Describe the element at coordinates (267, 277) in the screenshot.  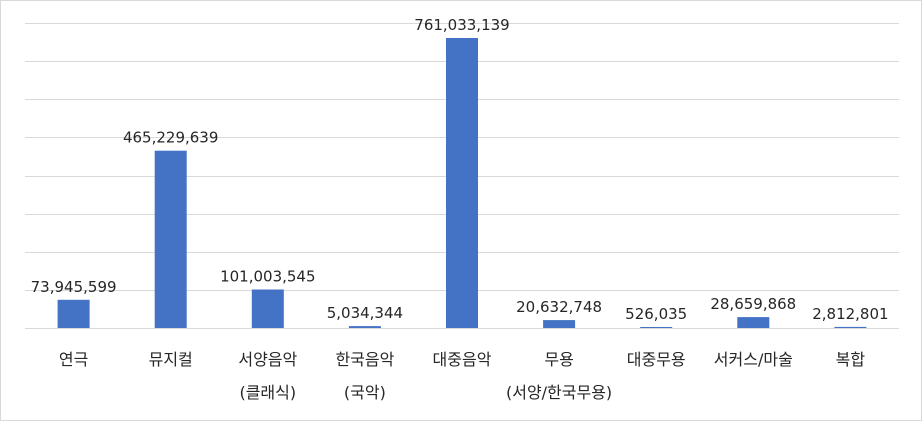
I see `data-label: 101,003,545` at that location.